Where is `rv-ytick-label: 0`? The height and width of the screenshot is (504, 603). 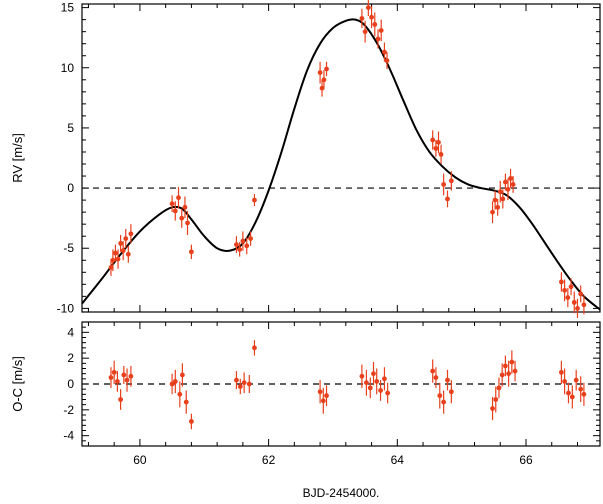 rv-ytick-label: 0 is located at coordinates (70, 188).